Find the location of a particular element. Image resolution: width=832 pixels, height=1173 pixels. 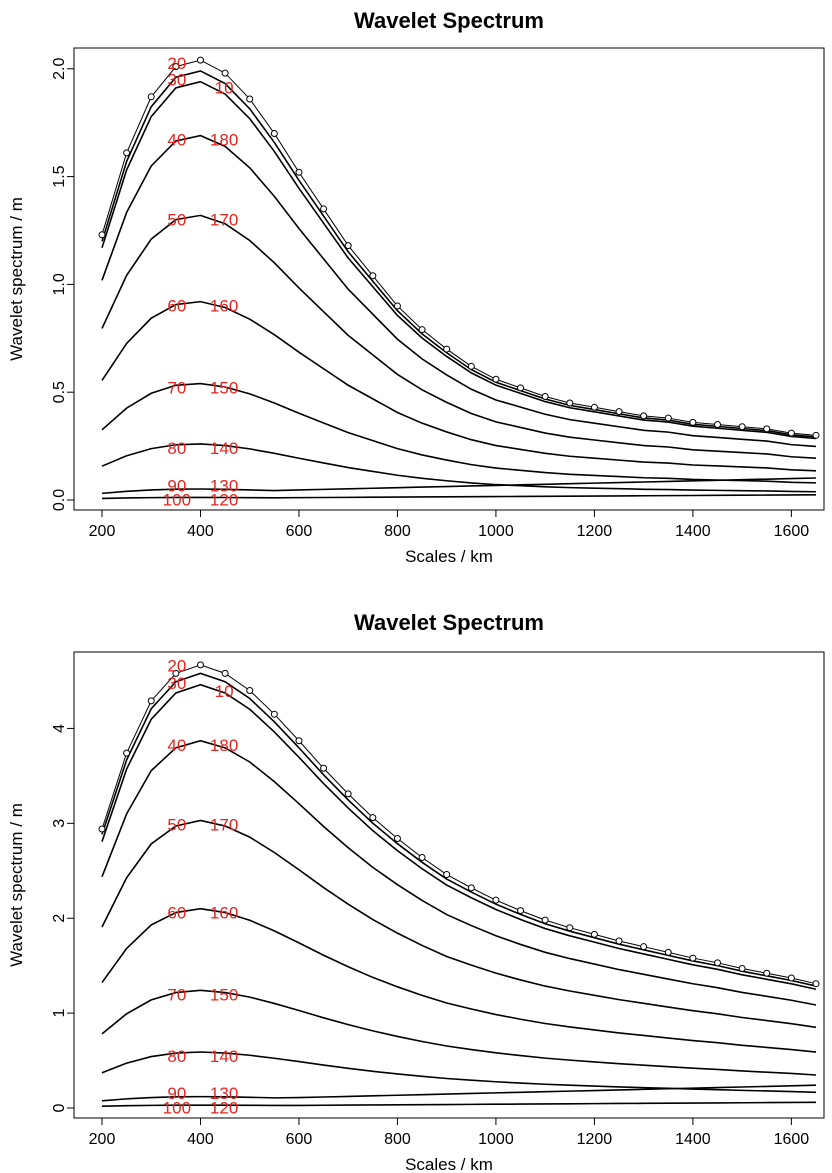

level-label-right: 180 is located at coordinates (224, 745).